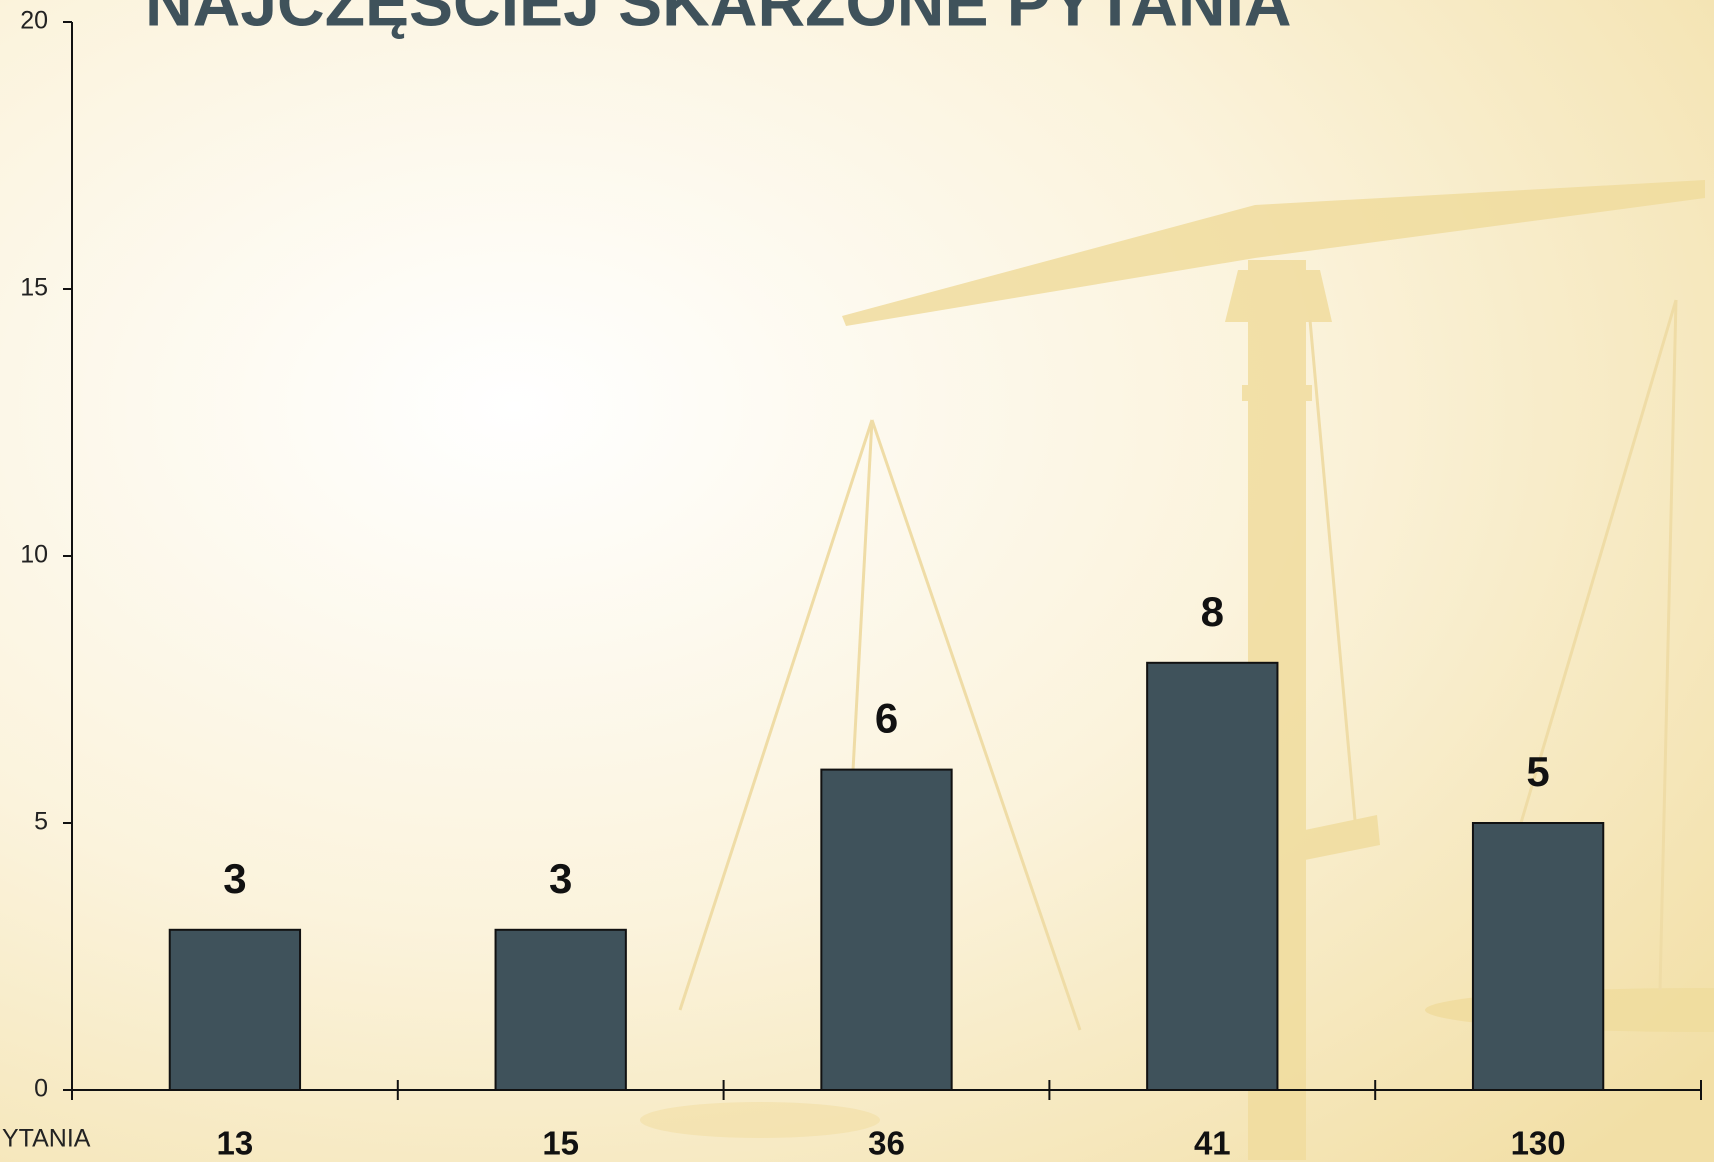  What do you see at coordinates (886, 718) in the screenshot?
I see `value-label: 6` at bounding box center [886, 718].